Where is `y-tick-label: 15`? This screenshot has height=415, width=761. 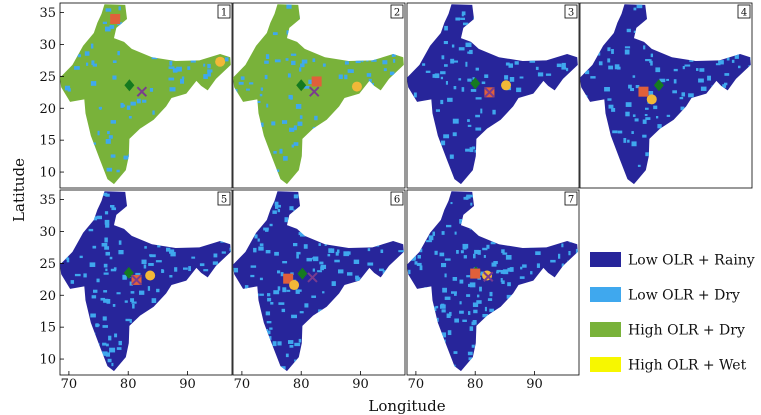 y-tick-label: 15 is located at coordinates (47, 141).